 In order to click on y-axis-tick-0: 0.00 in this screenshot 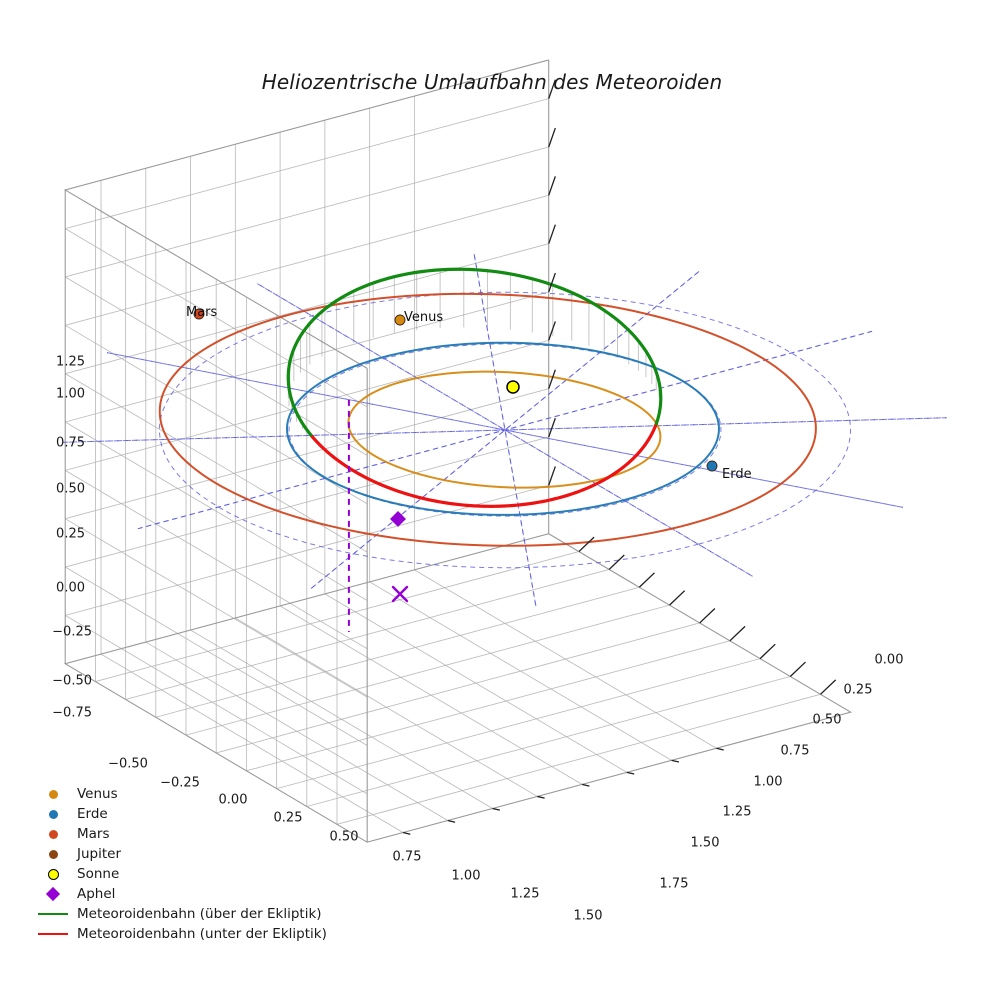, I will do `click(889, 660)`.